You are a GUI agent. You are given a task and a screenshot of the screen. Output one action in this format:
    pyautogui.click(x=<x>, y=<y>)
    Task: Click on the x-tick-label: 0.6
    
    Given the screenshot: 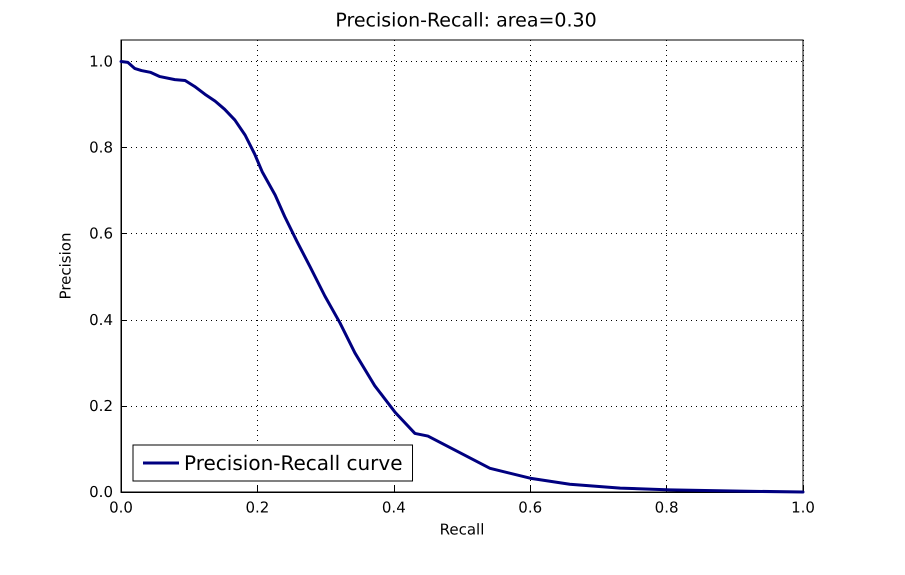 What is the action you would take?
    pyautogui.click(x=530, y=507)
    